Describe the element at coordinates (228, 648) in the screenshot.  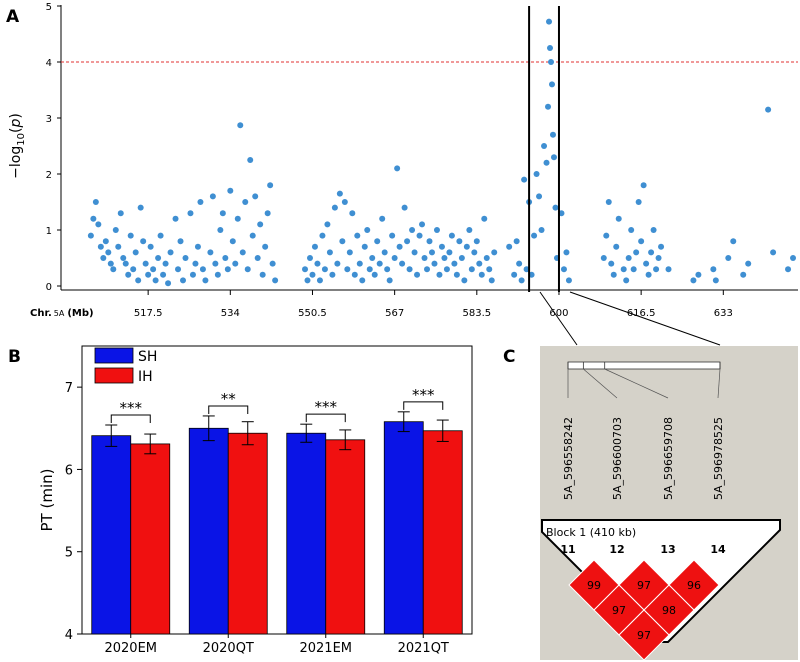
I see `x-tick-label-b-1: 2020QT` at that location.